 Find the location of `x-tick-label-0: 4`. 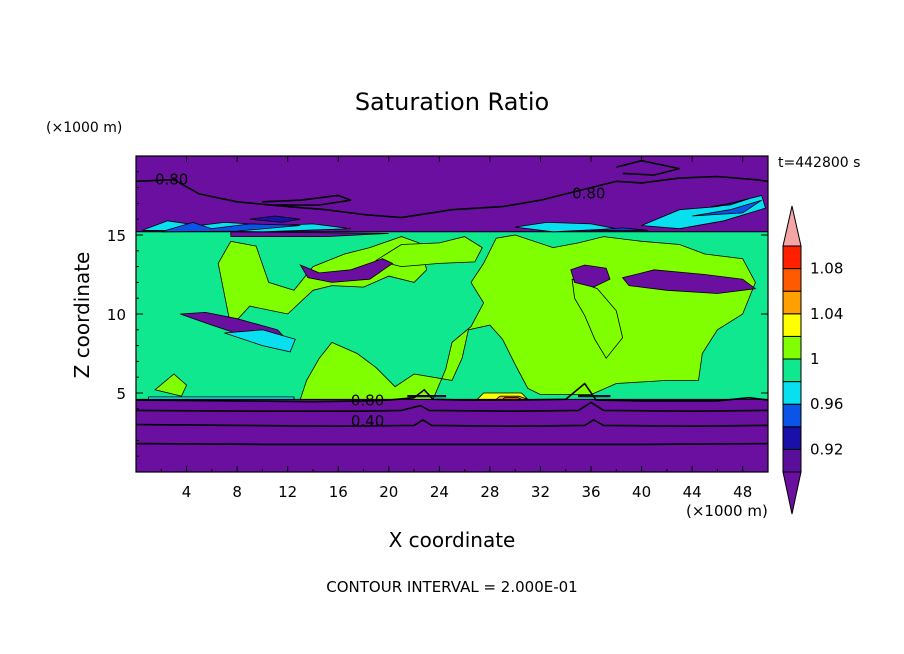

x-tick-label-0: 4 is located at coordinates (187, 492).